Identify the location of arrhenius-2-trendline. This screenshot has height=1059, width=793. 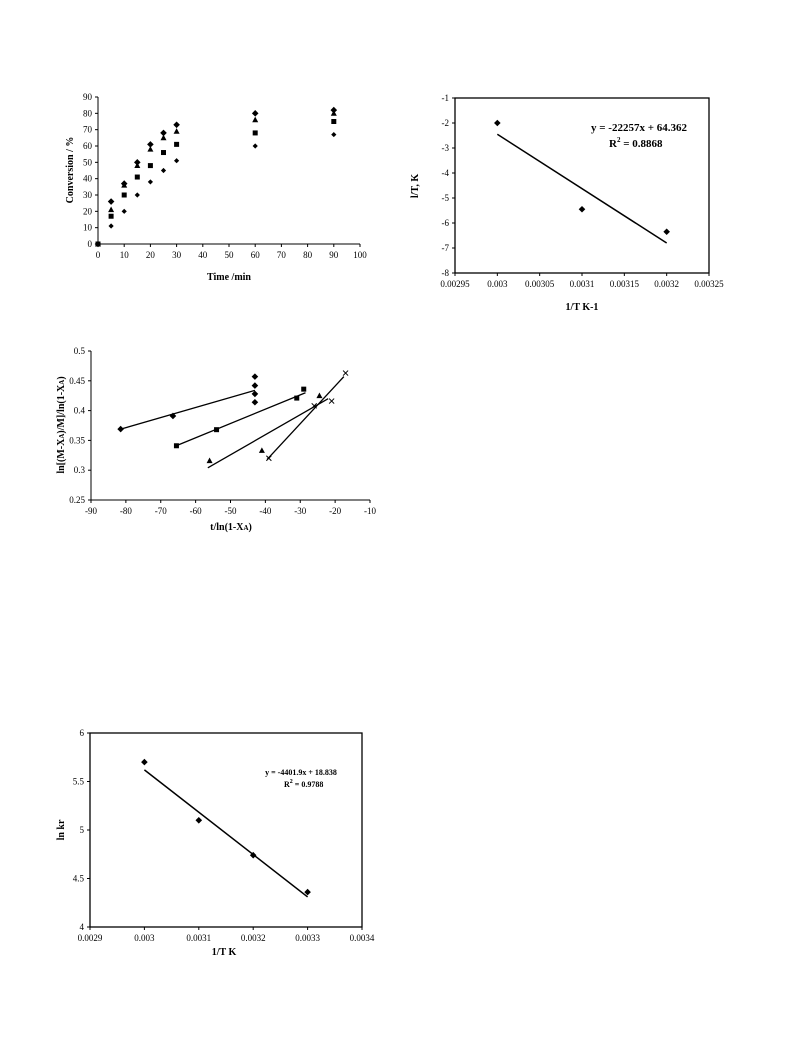
(226, 833).